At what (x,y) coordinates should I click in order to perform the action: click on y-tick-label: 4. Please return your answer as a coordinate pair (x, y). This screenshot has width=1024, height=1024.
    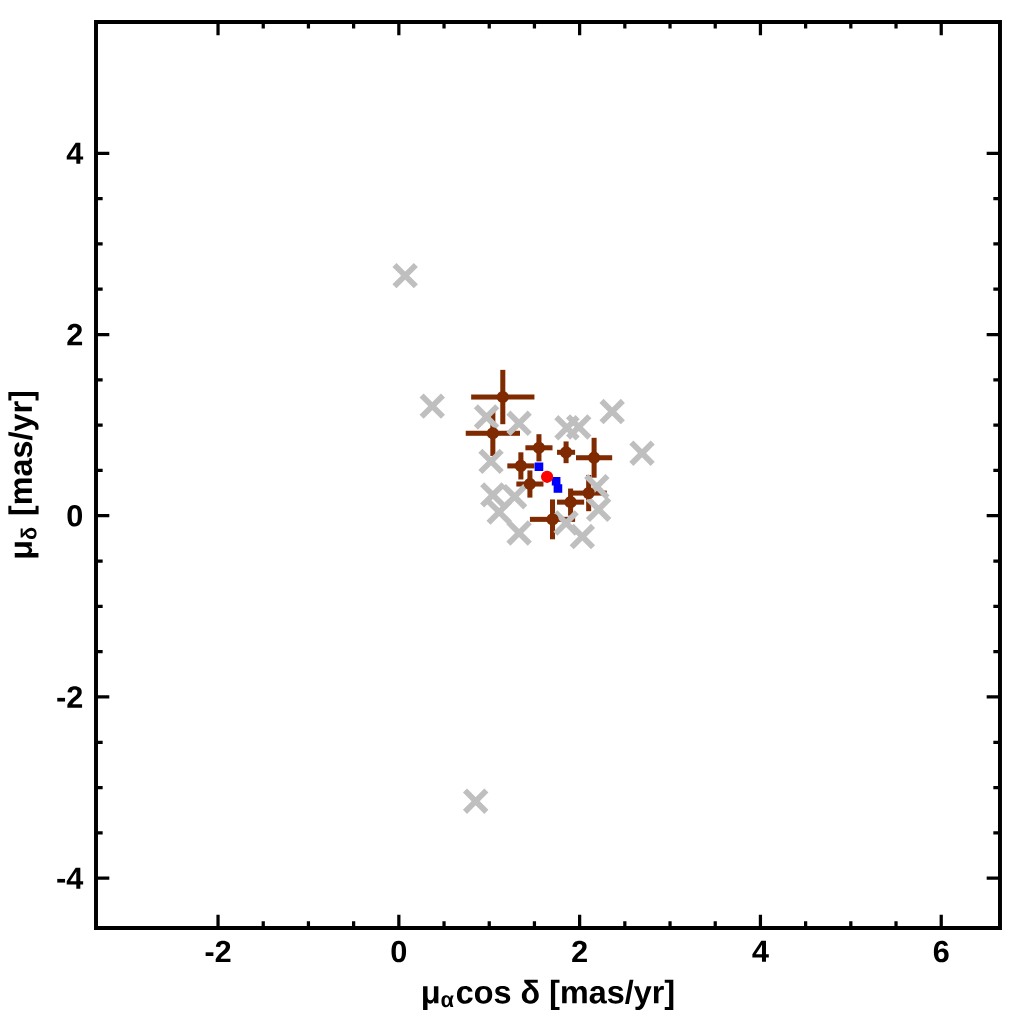
    Looking at the image, I should click on (75, 153).